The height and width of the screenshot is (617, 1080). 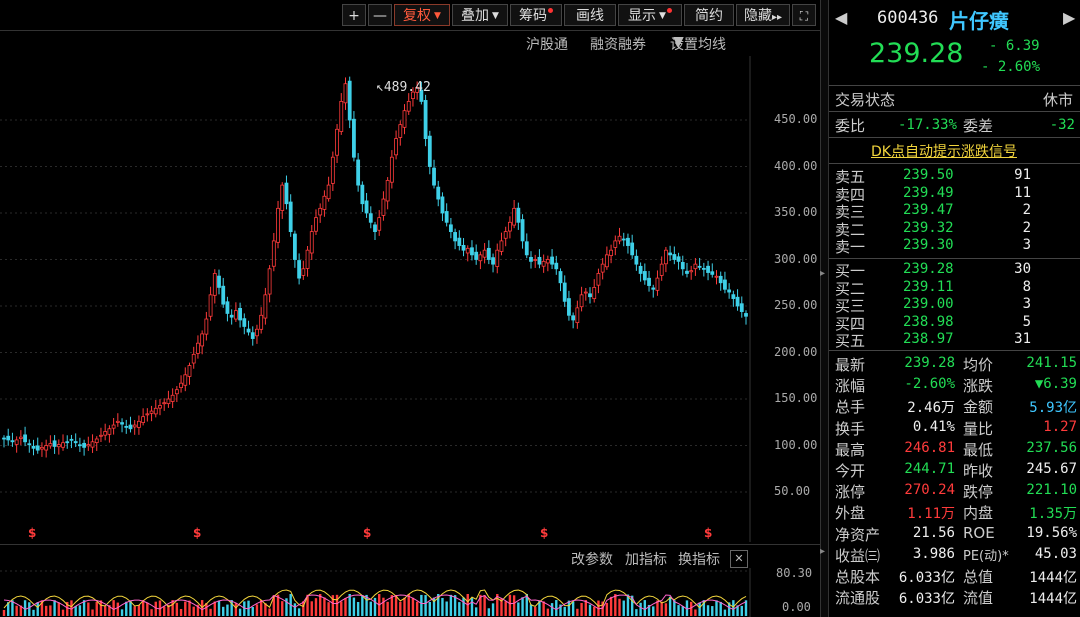 What do you see at coordinates (739, 559) in the screenshot?
I see `close-indicator-button: ✕` at bounding box center [739, 559].